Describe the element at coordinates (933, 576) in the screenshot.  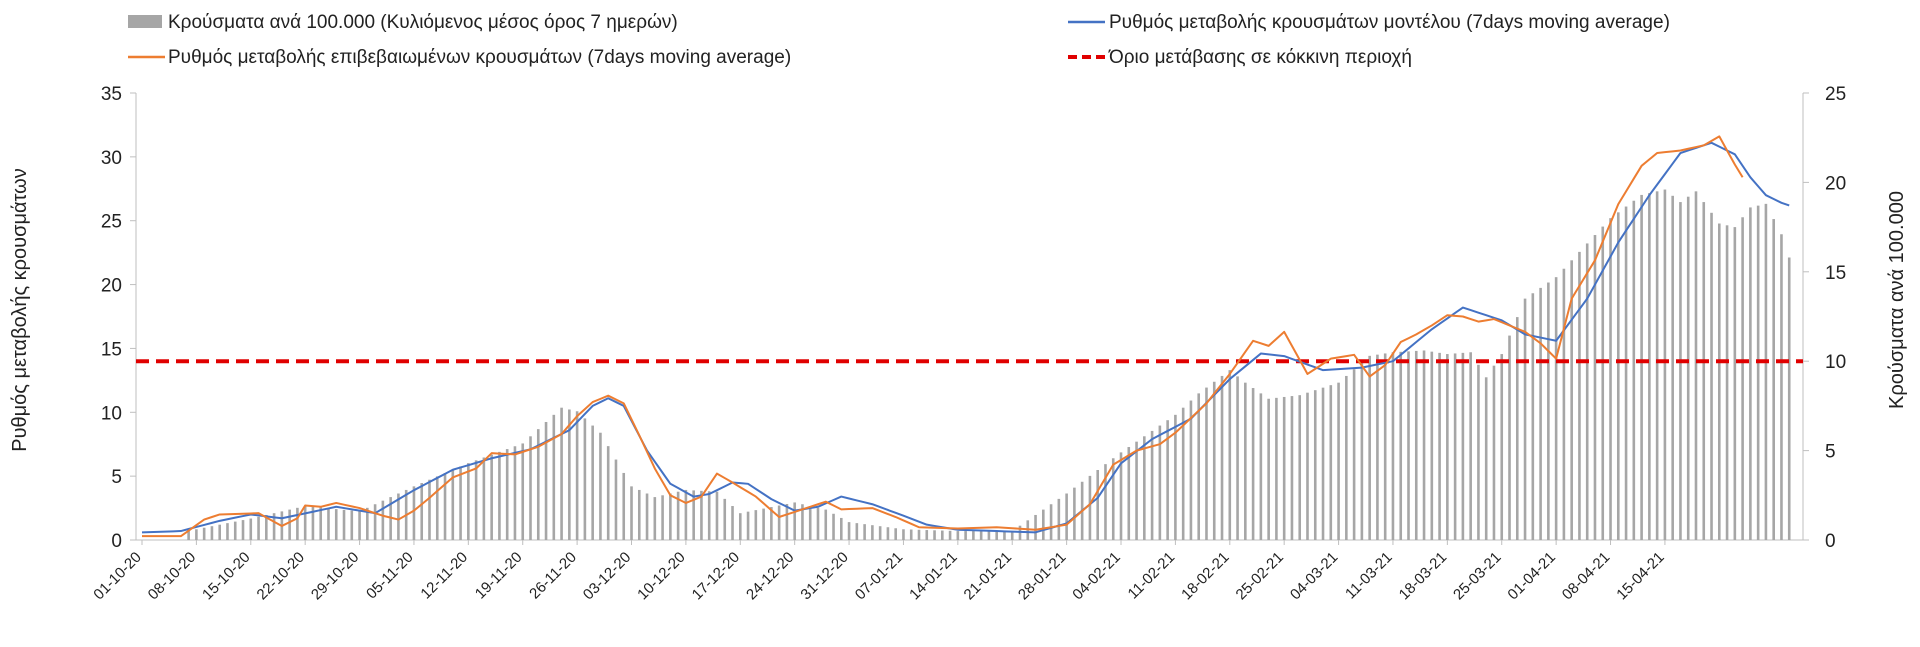
I see `x-tick-label: 14-01-21` at that location.